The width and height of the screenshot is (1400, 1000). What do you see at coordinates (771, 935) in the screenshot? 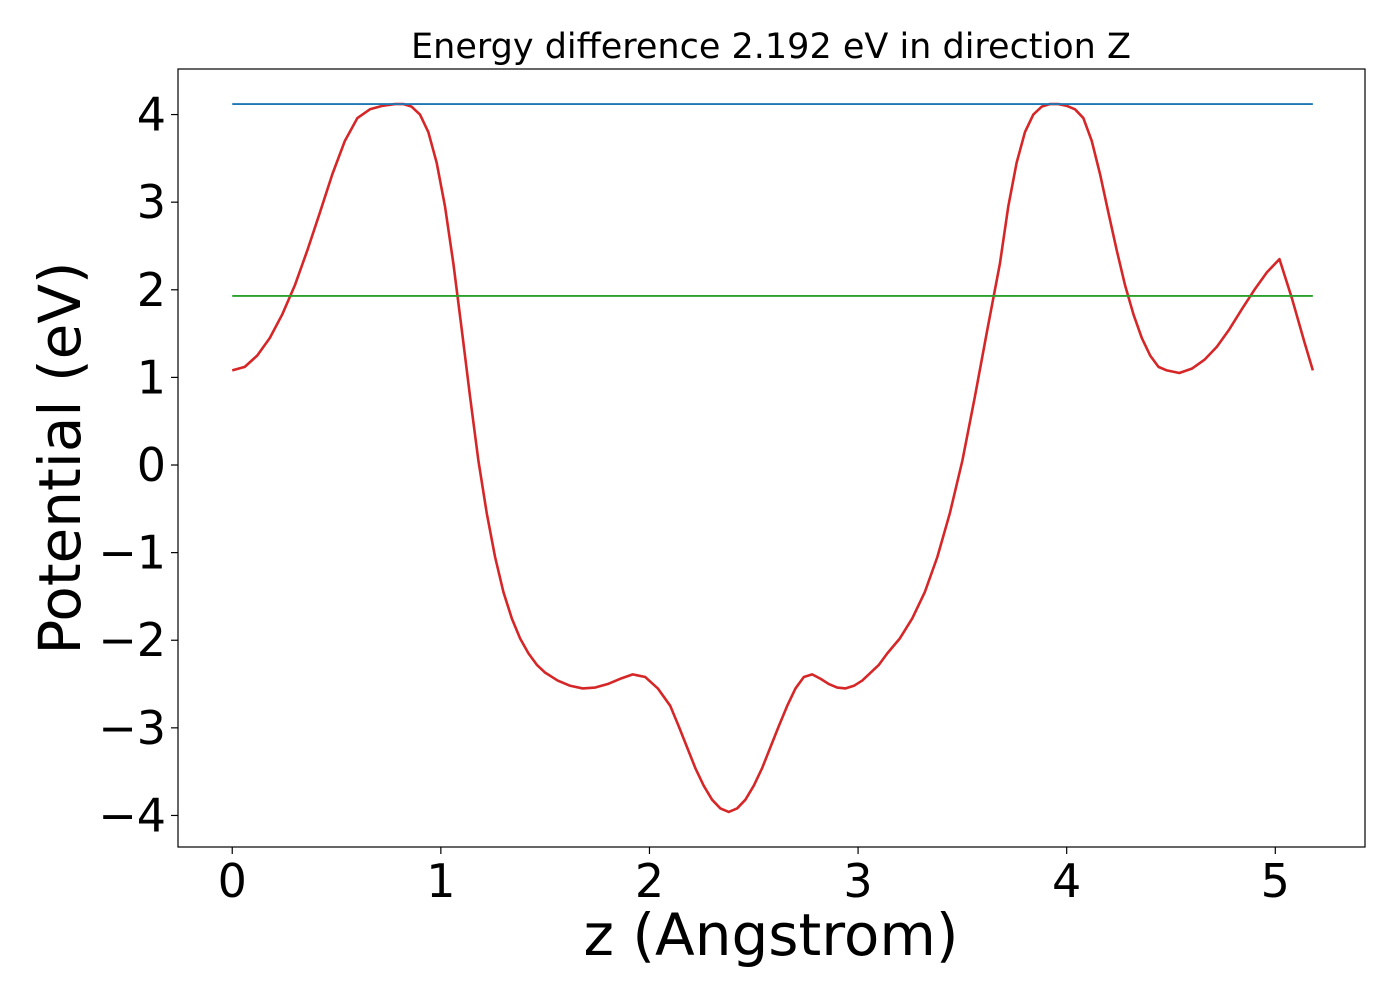
I see `x-axis-label: z (Angstrom)` at bounding box center [771, 935].